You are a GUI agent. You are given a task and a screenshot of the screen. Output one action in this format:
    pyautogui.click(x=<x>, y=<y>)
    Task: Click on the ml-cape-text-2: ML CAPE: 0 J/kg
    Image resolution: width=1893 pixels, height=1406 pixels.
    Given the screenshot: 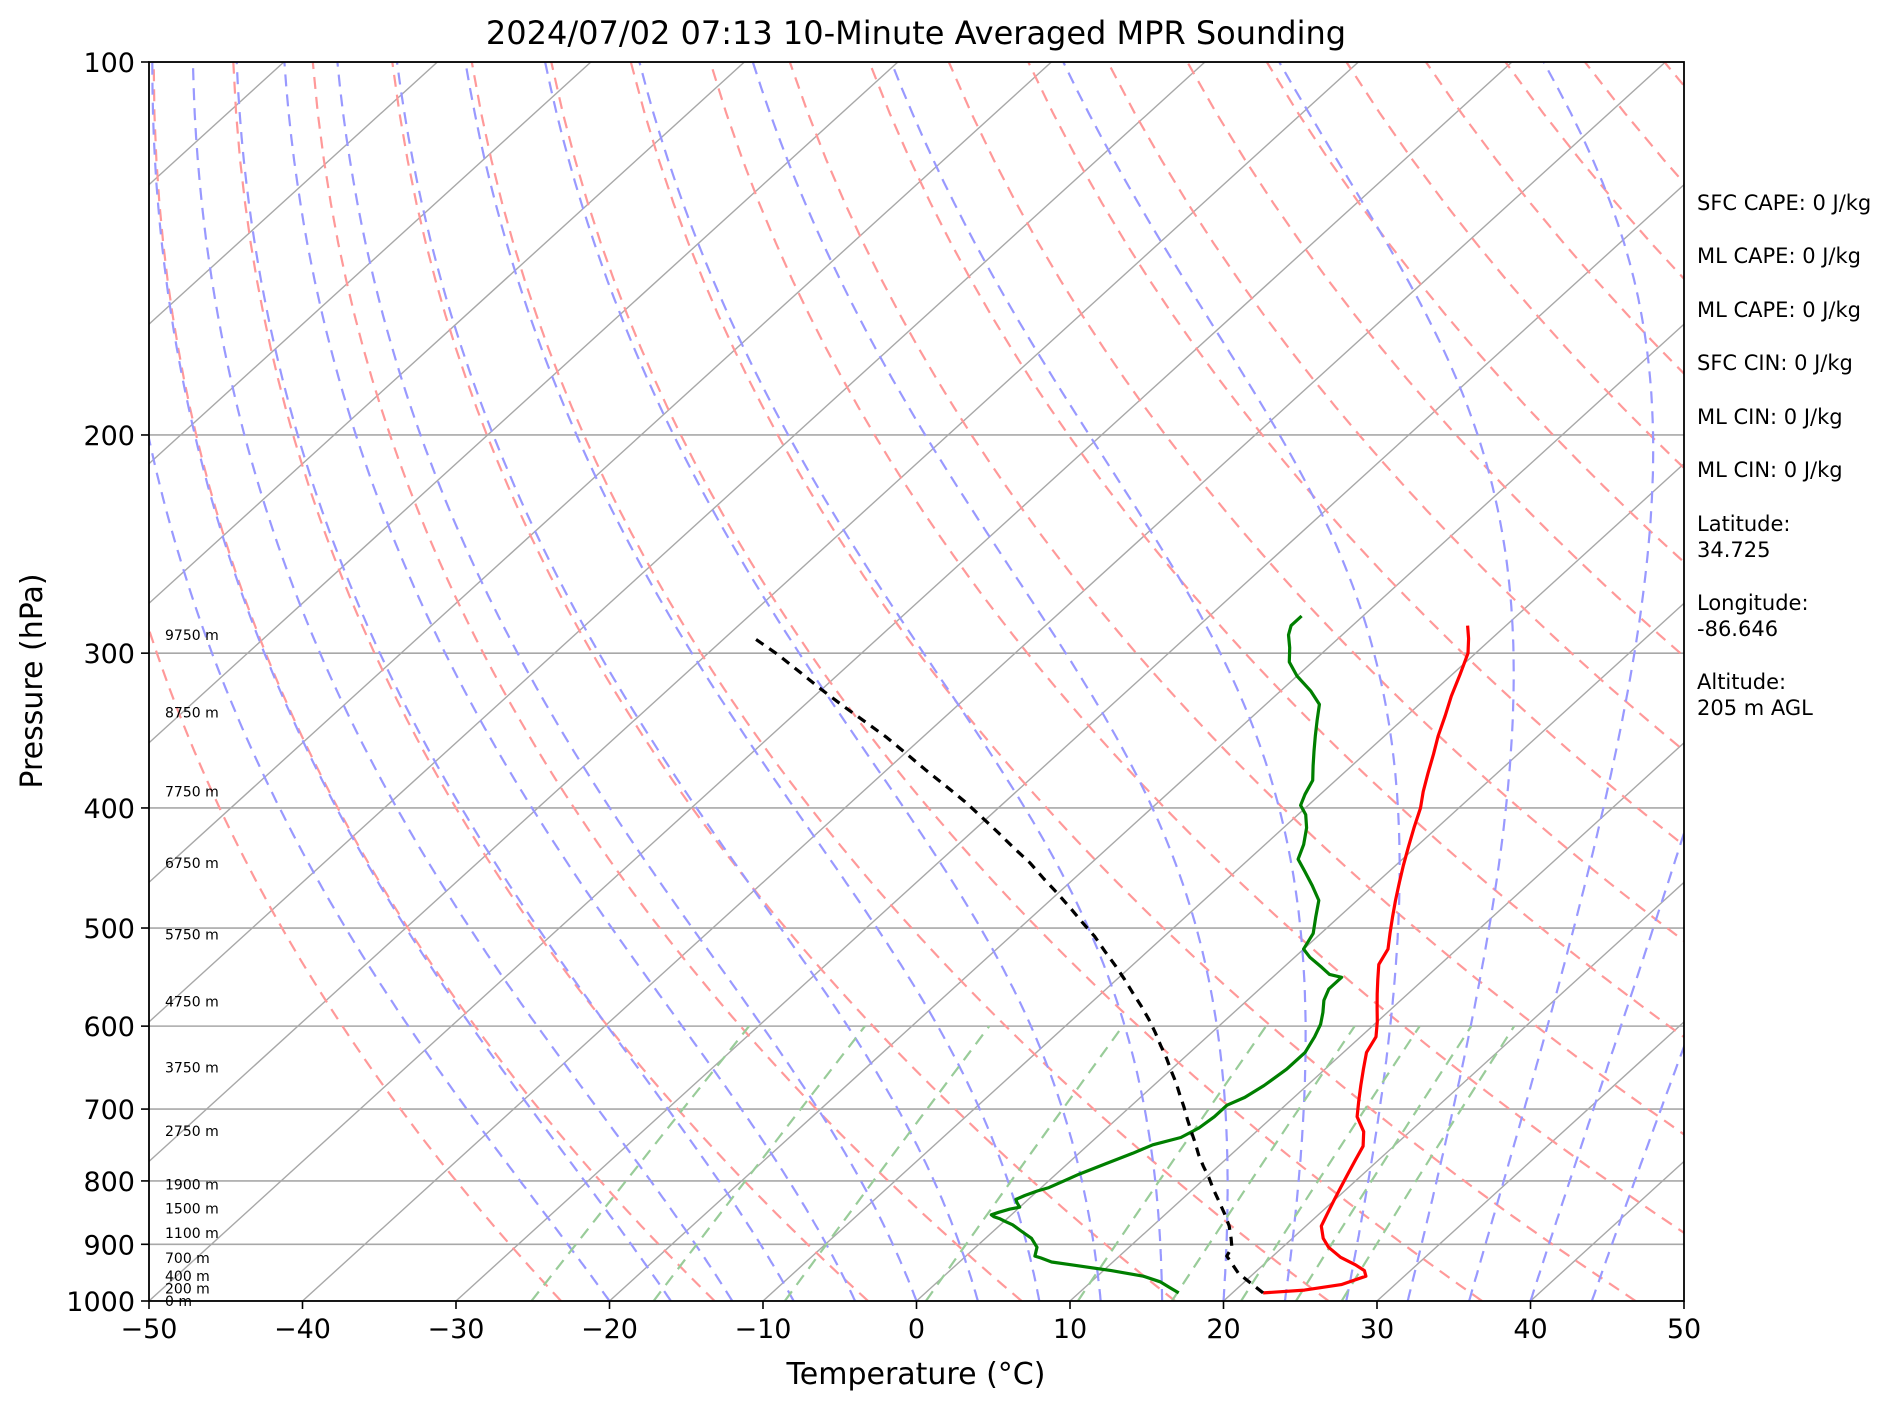 What is the action you would take?
    pyautogui.click(x=1779, y=310)
    